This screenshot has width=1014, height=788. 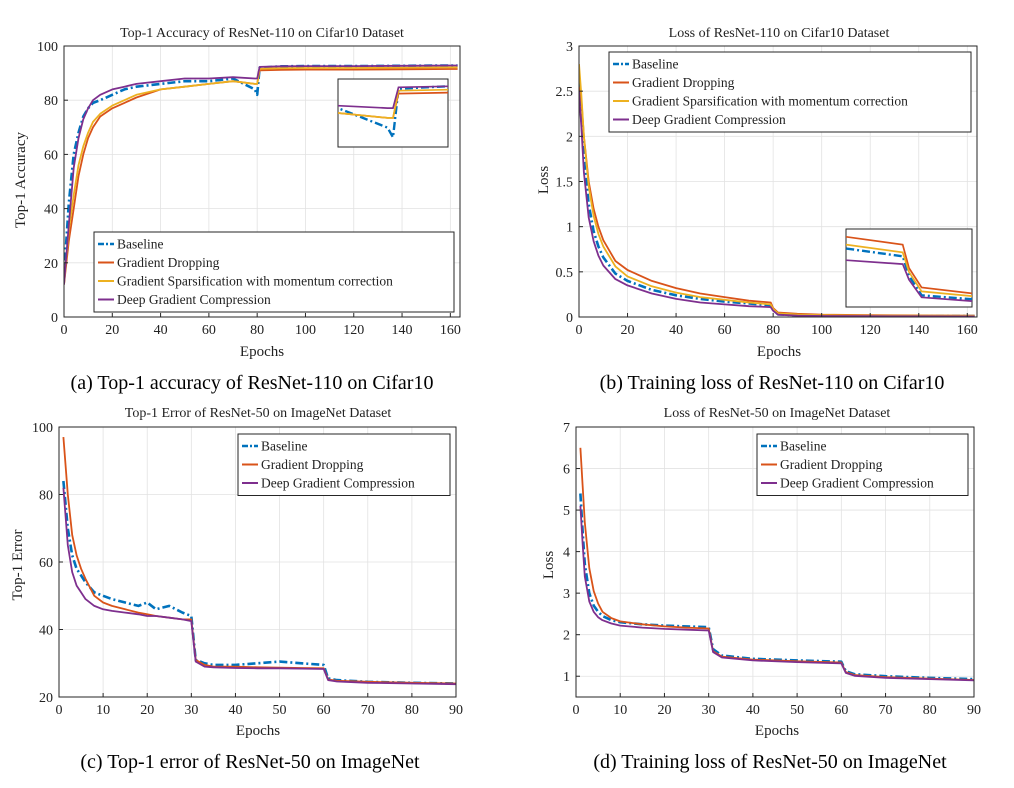 I want to click on axes-box, so click(x=775, y=562).